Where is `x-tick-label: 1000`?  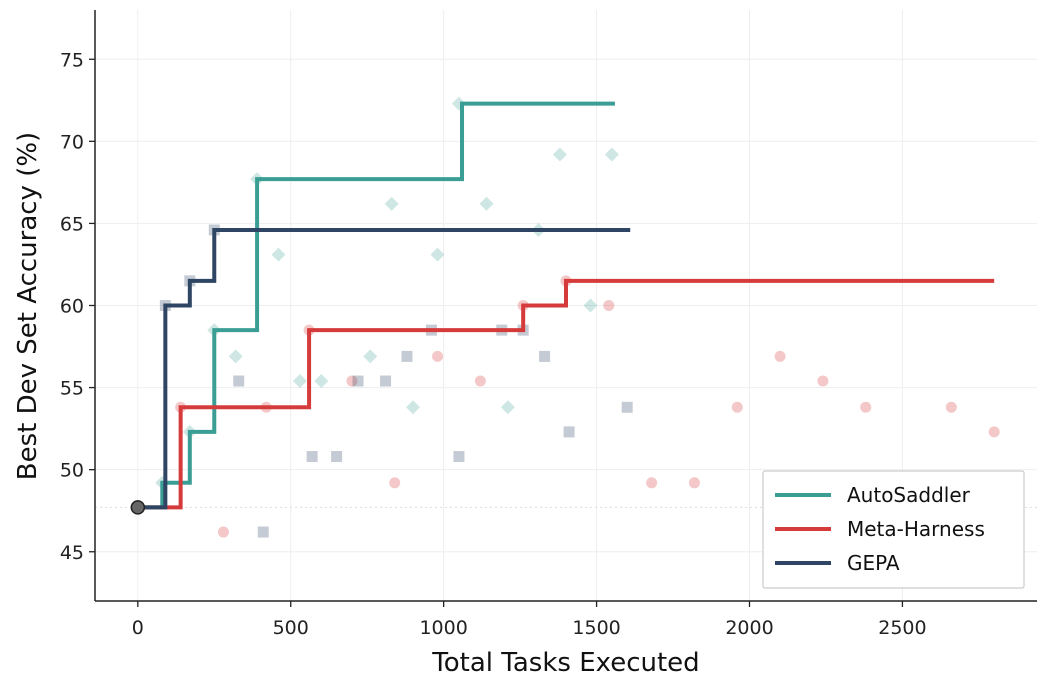
x-tick-label: 1000 is located at coordinates (443, 628).